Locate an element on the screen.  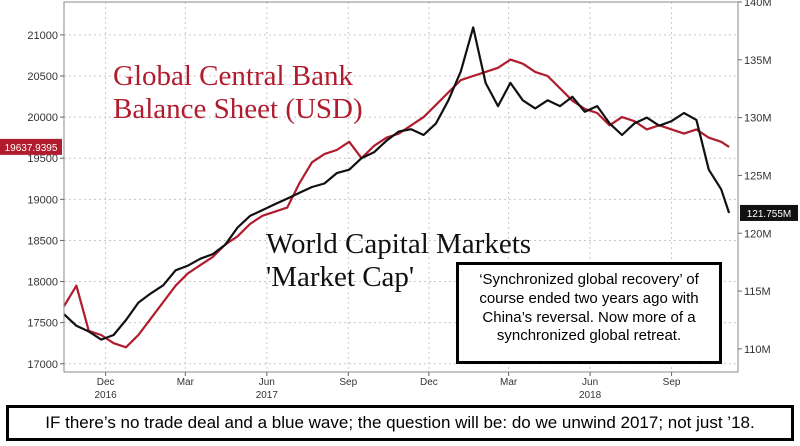
x-year-label: 2017 is located at coordinates (267, 395).